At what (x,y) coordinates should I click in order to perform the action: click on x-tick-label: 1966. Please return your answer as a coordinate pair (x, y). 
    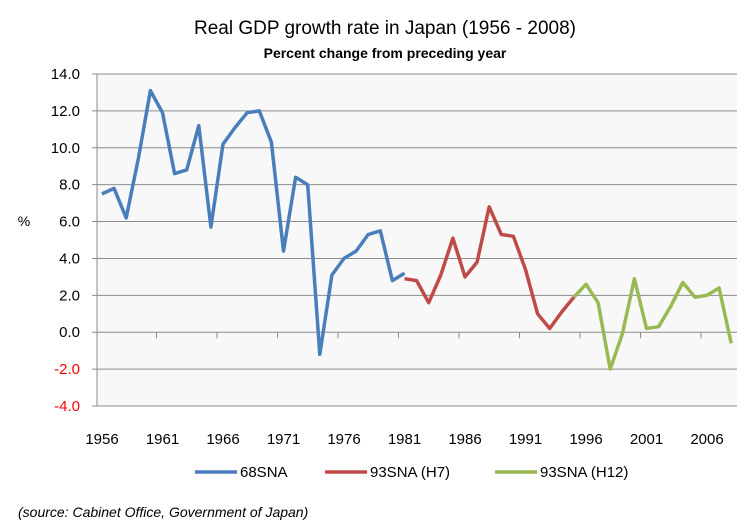
    Looking at the image, I should click on (222, 439).